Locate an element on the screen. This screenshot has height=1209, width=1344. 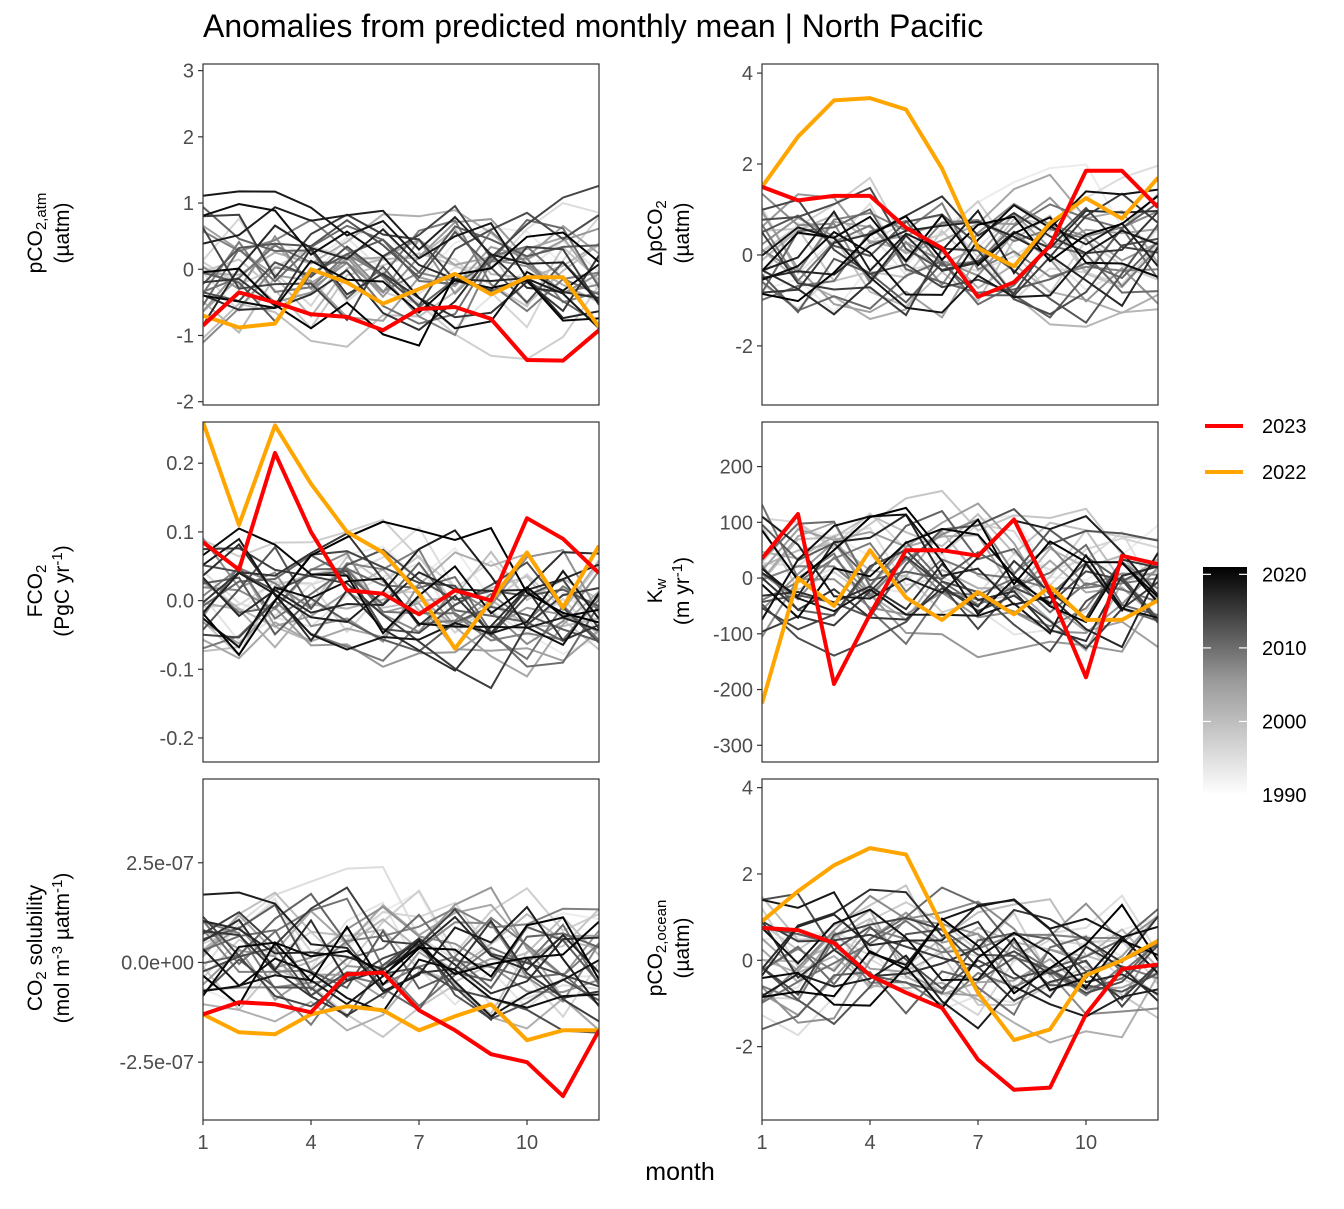
colorbar-tick-label: 1990 is located at coordinates (1284, 796).